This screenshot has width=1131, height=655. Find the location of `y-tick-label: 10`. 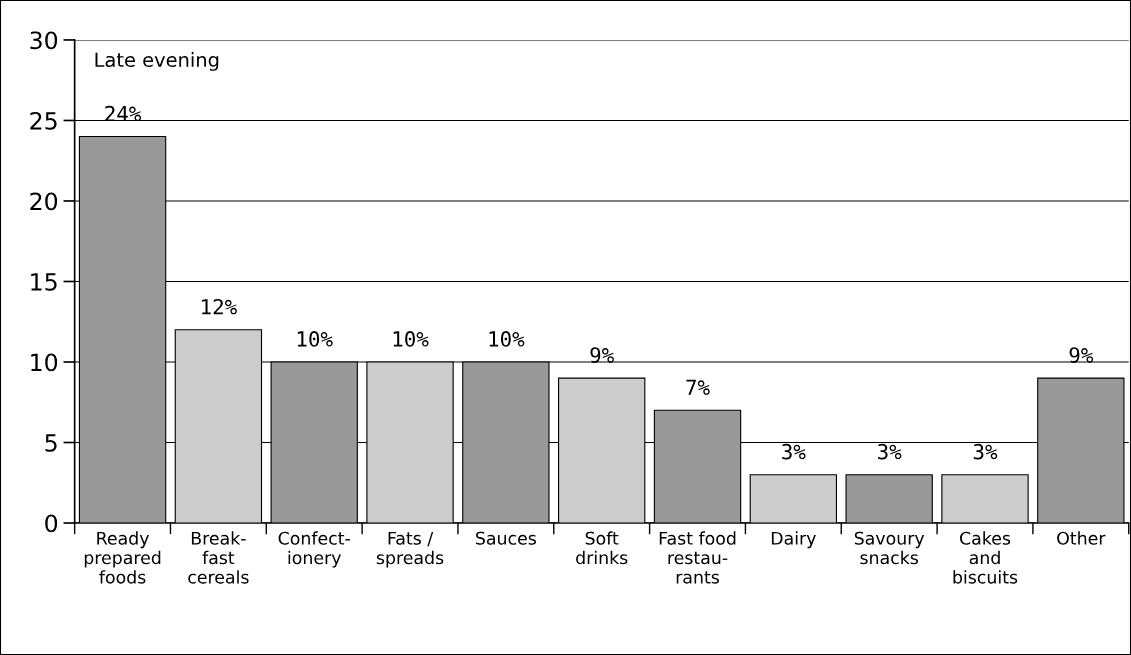

y-tick-label: 10 is located at coordinates (44, 362).